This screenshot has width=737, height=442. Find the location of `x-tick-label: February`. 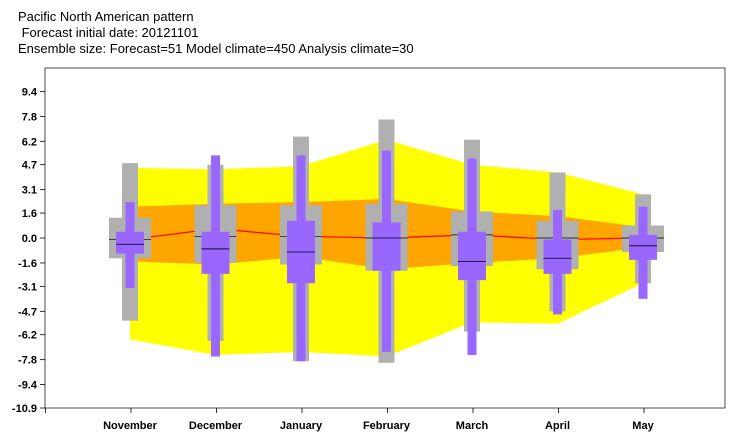

x-tick-label: February is located at coordinates (387, 426).